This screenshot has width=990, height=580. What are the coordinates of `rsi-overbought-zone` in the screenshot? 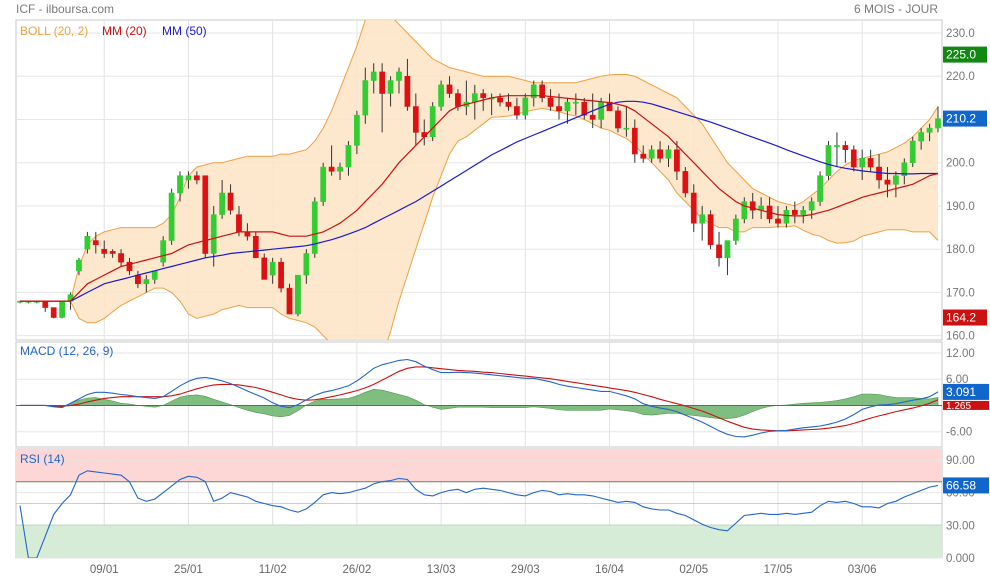 It's located at (479, 465).